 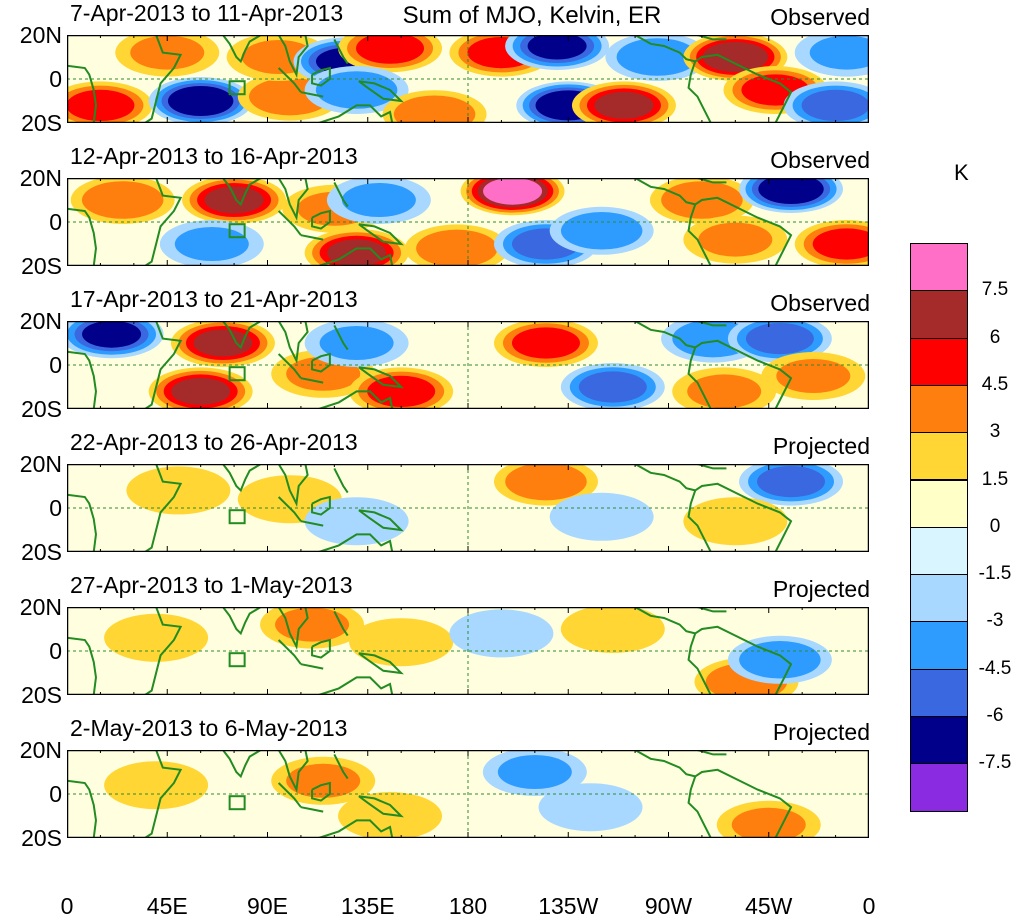 I want to click on x-tick-label: 90W, so click(x=668, y=906).